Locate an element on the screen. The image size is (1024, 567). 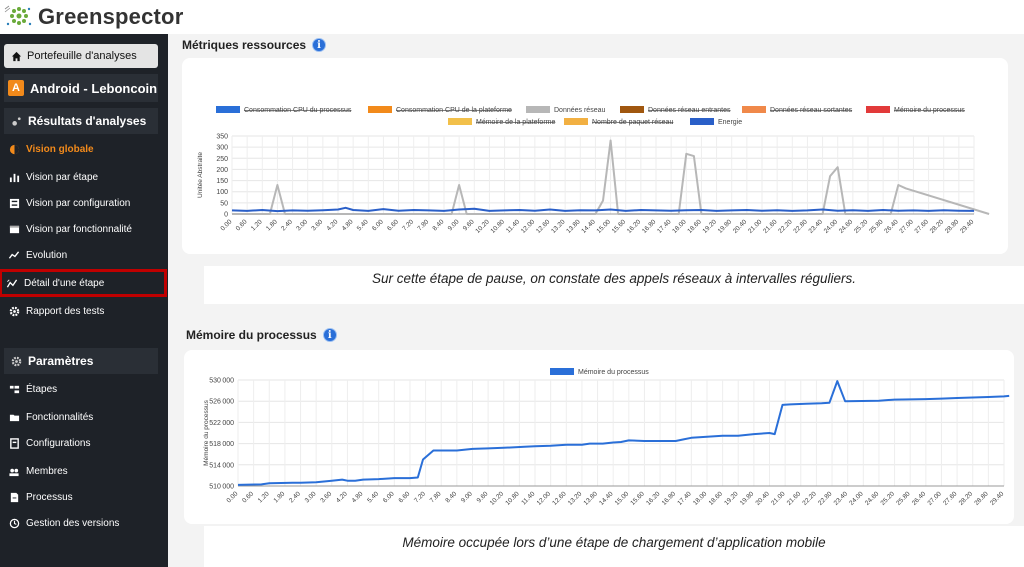
sidebar-item-label: Membres is located at coordinates (47, 471).